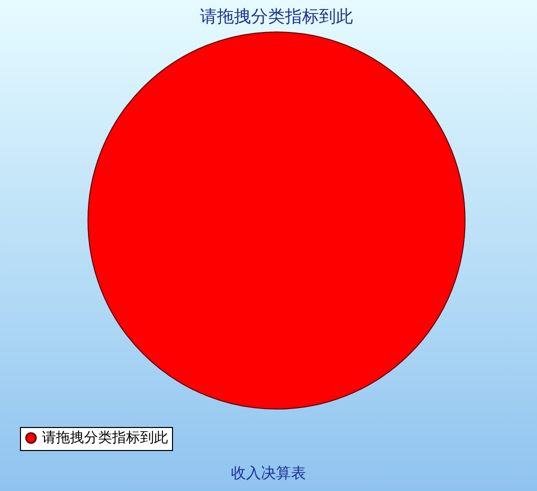 This screenshot has height=491, width=537. Describe the element at coordinates (105, 438) in the screenshot. I see `legend-label: 请拖拽分类指标到此` at that location.